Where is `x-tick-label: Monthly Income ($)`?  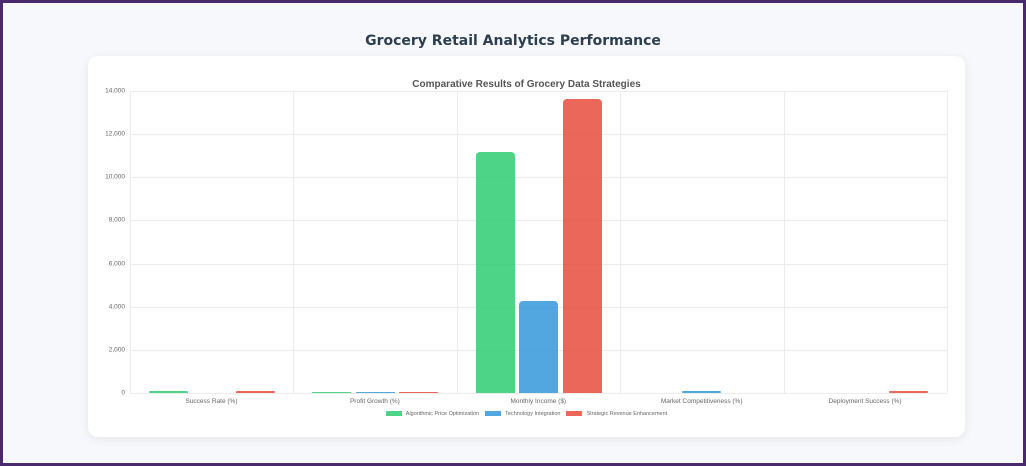 x-tick-label: Monthly Income ($) is located at coordinates (538, 401).